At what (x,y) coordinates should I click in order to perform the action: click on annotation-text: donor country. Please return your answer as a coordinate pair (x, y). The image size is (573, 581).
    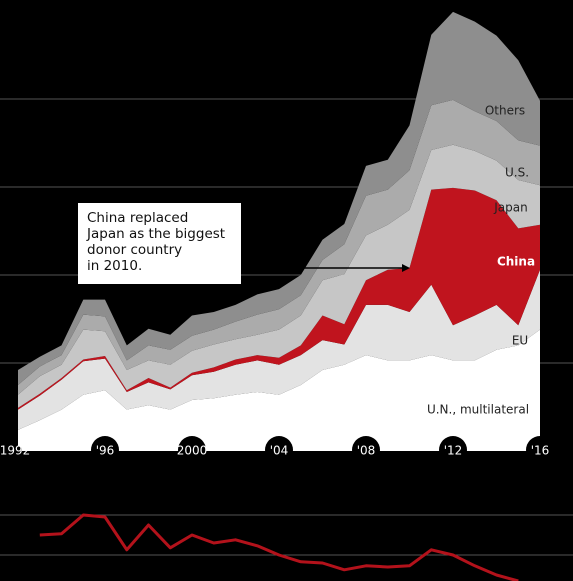
    Looking at the image, I should click on (134, 250).